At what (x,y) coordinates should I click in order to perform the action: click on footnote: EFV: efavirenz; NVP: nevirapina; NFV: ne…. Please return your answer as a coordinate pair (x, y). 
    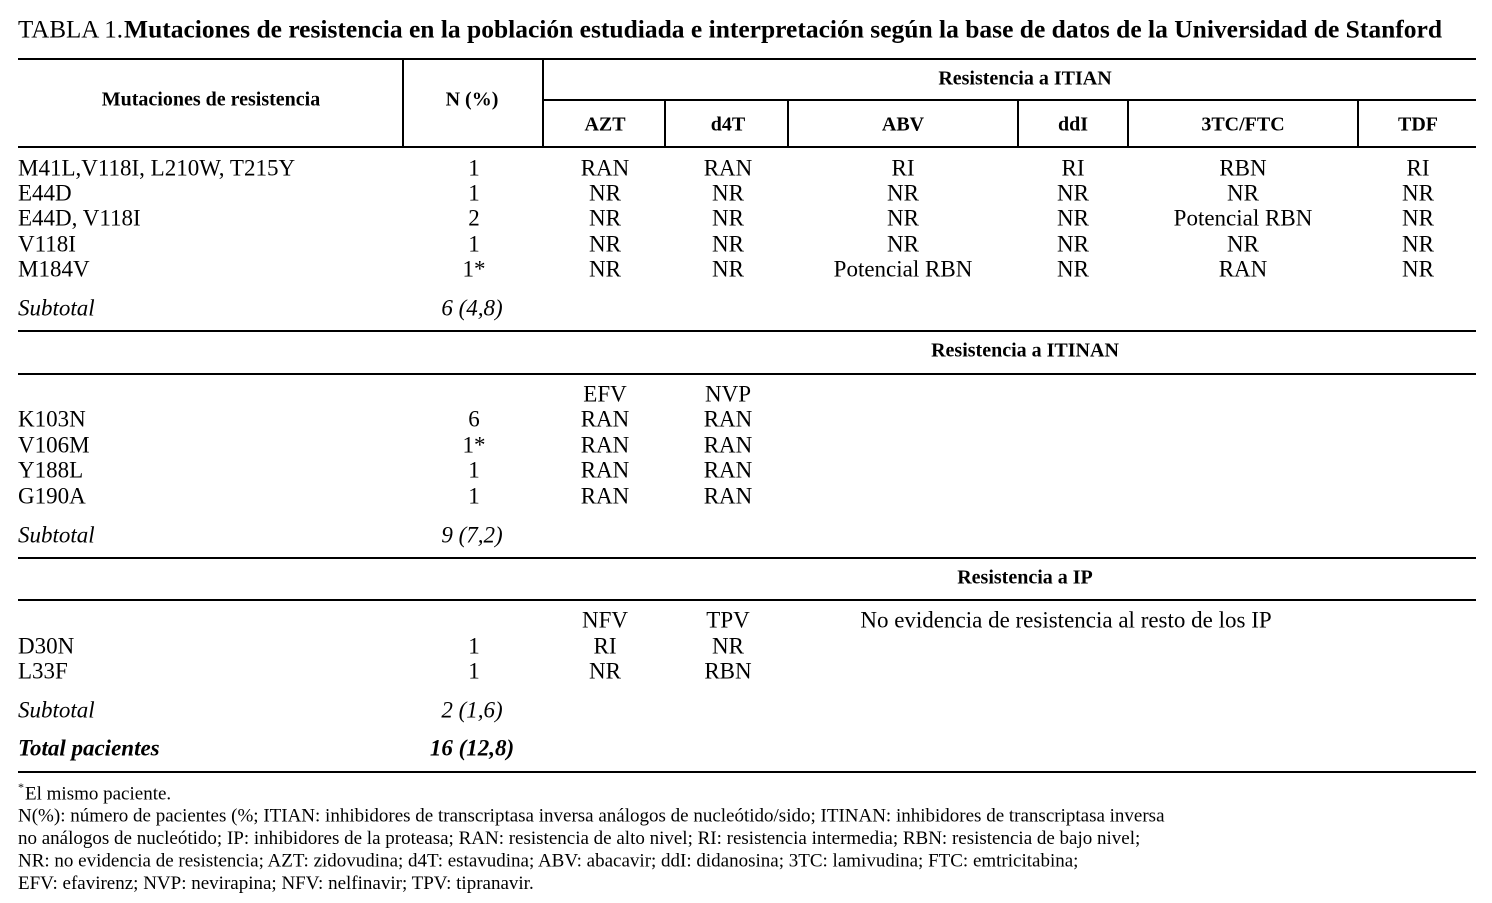
    Looking at the image, I should click on (276, 883).